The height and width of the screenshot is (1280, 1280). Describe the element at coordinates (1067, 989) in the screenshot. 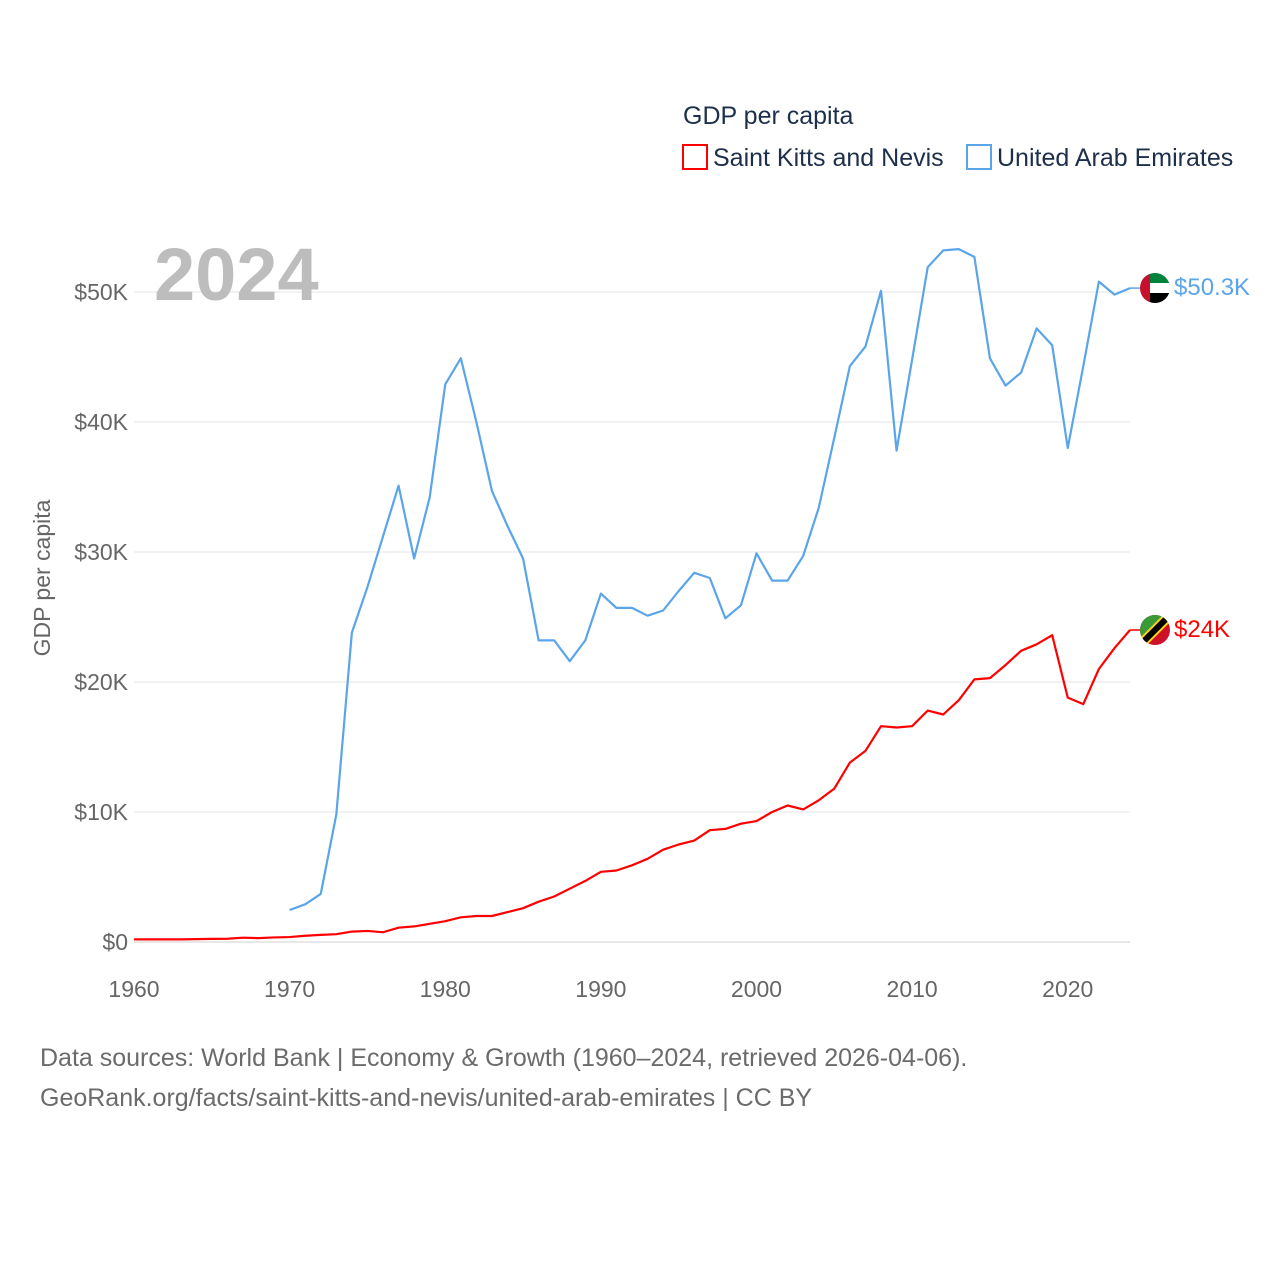

I see `x-tick-label: 2020` at that location.